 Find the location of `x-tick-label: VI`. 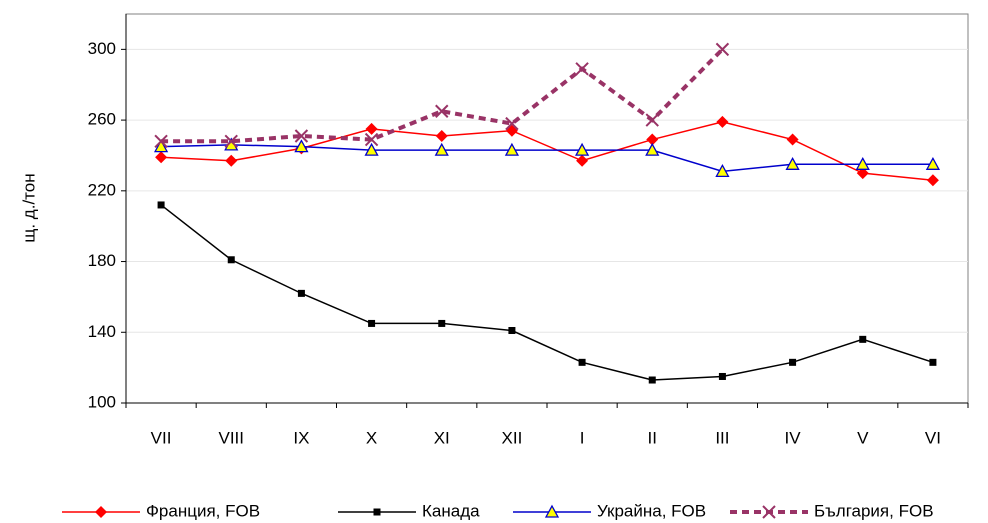

x-tick-label: VI is located at coordinates (933, 437).